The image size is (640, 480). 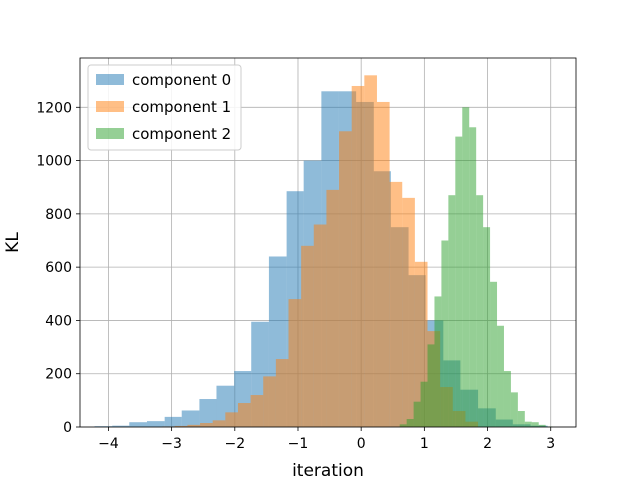 What do you see at coordinates (54, 108) in the screenshot?
I see `y-tick-label: 1200` at bounding box center [54, 108].